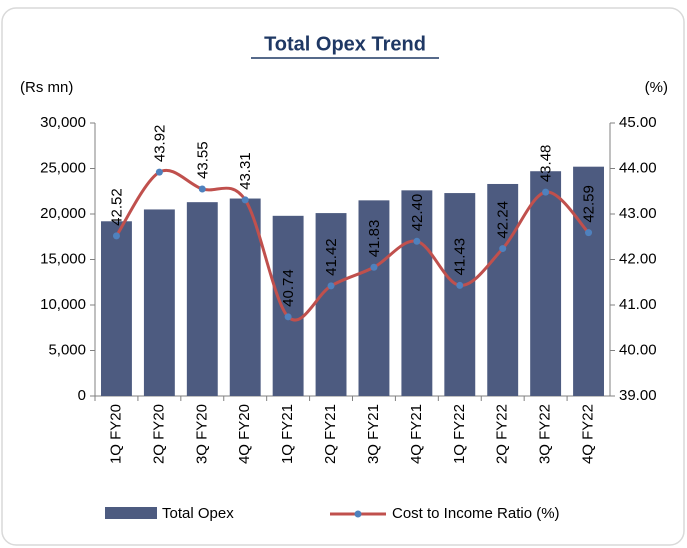 The image size is (687, 548). I want to click on y2-axis-label: (%), so click(656, 87).